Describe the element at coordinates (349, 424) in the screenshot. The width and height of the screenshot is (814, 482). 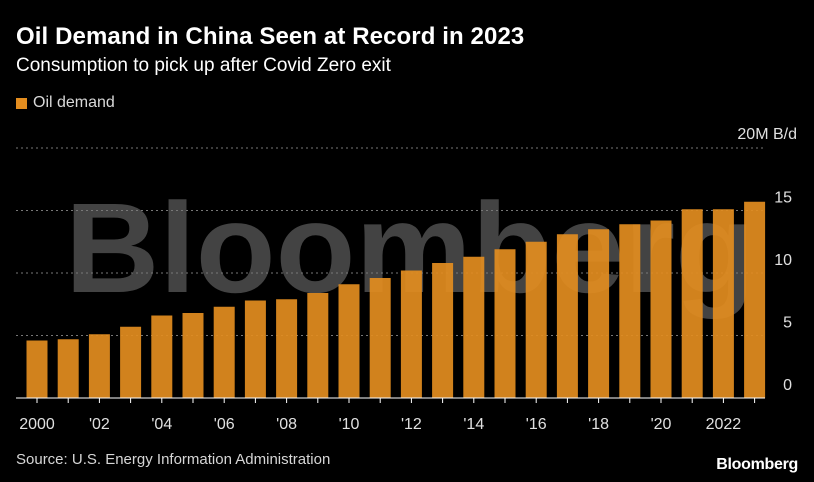
I see `x-tick-label: '10` at that location.